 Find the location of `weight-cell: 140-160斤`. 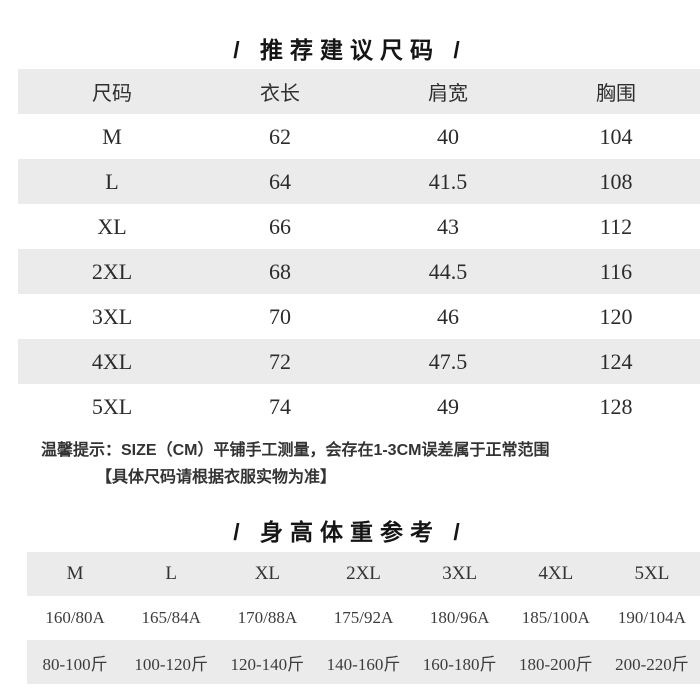

weight-cell: 140-160斤 is located at coordinates (363, 664).